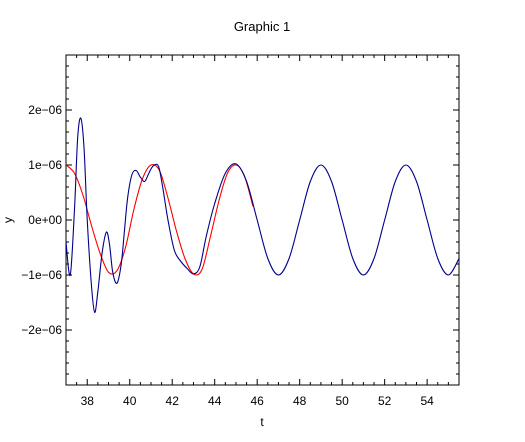 This screenshot has width=525, height=442. I want to click on y-tick-label: 1e−06, so click(45, 165).